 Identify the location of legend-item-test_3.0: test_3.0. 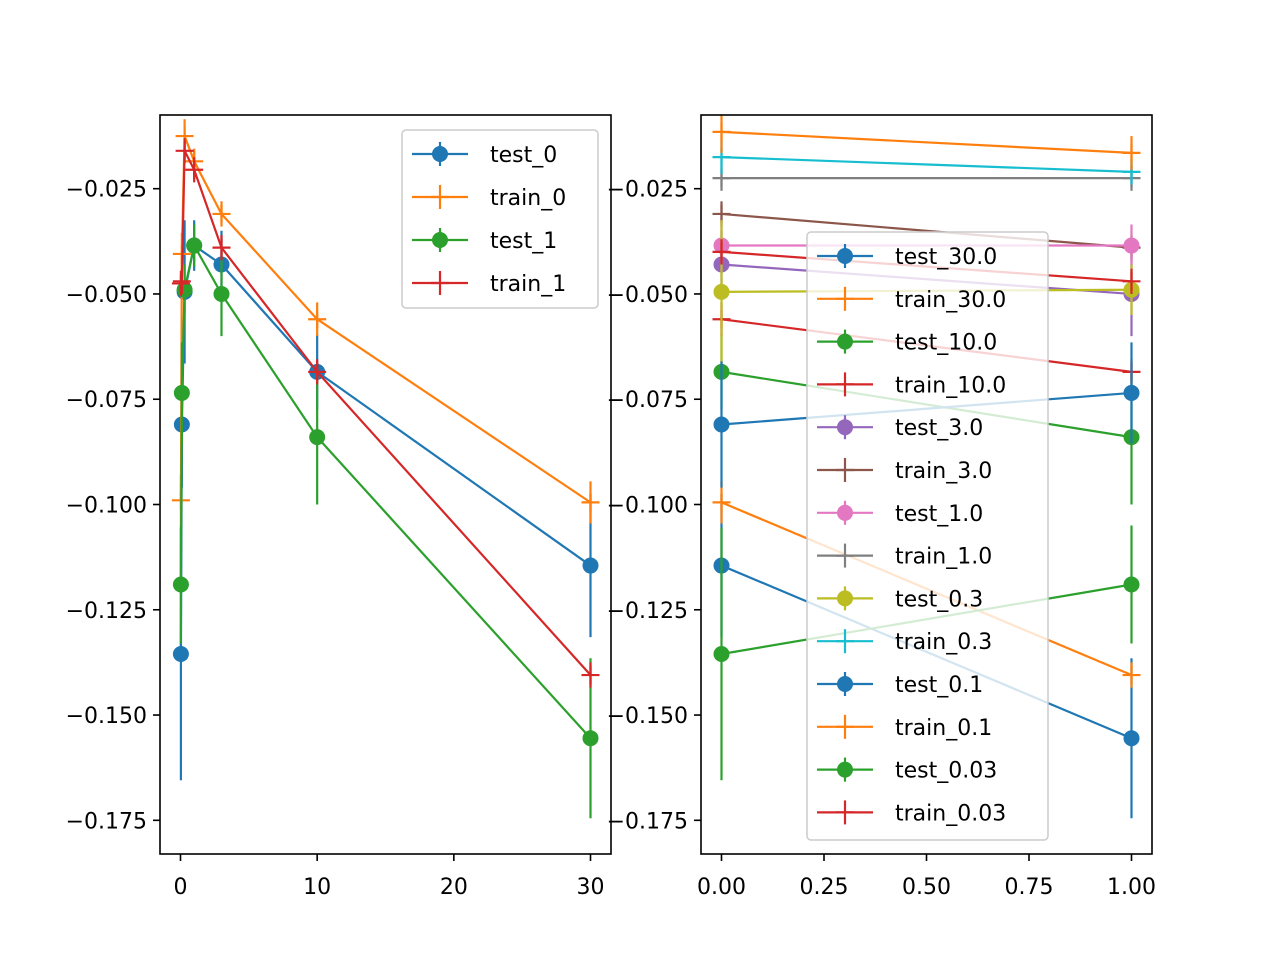
(900, 428).